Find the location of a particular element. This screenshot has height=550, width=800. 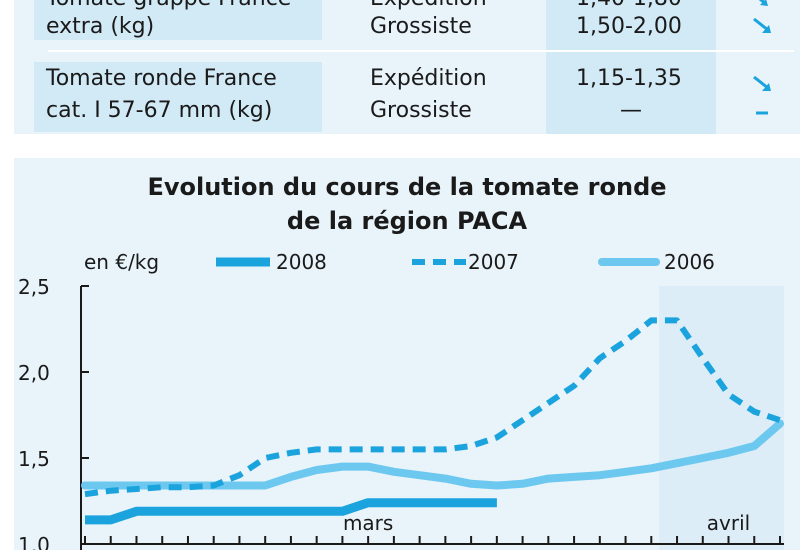

x-month-label: avril is located at coordinates (728, 523).